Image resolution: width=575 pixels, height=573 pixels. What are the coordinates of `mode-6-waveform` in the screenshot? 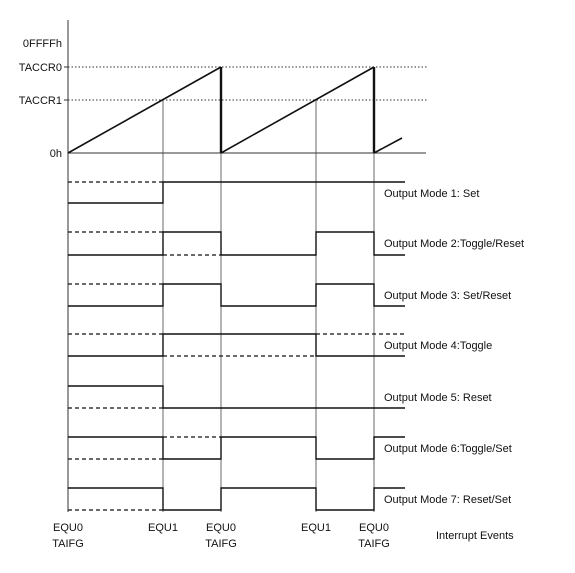 It's located at (236, 448).